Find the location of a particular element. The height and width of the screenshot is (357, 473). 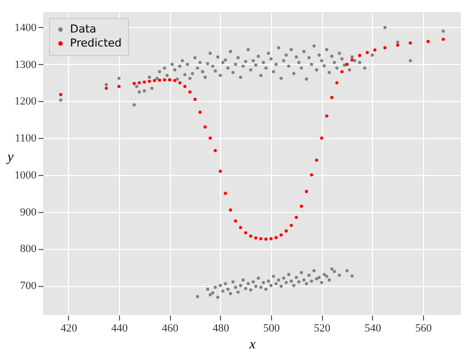

legend-label: Predicted is located at coordinates (96, 43).